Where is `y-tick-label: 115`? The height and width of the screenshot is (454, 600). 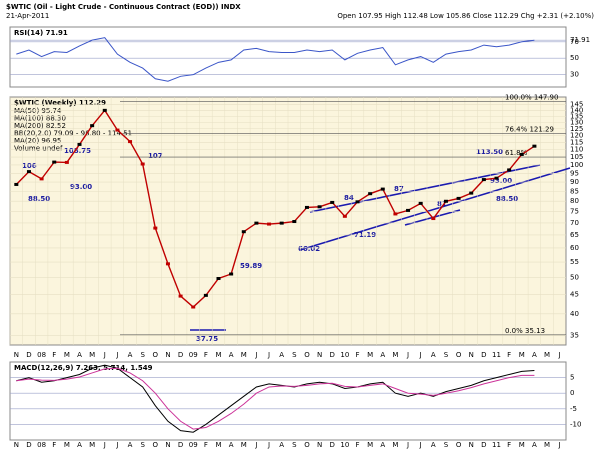 y-tick-label: 115 is located at coordinates (576, 142).